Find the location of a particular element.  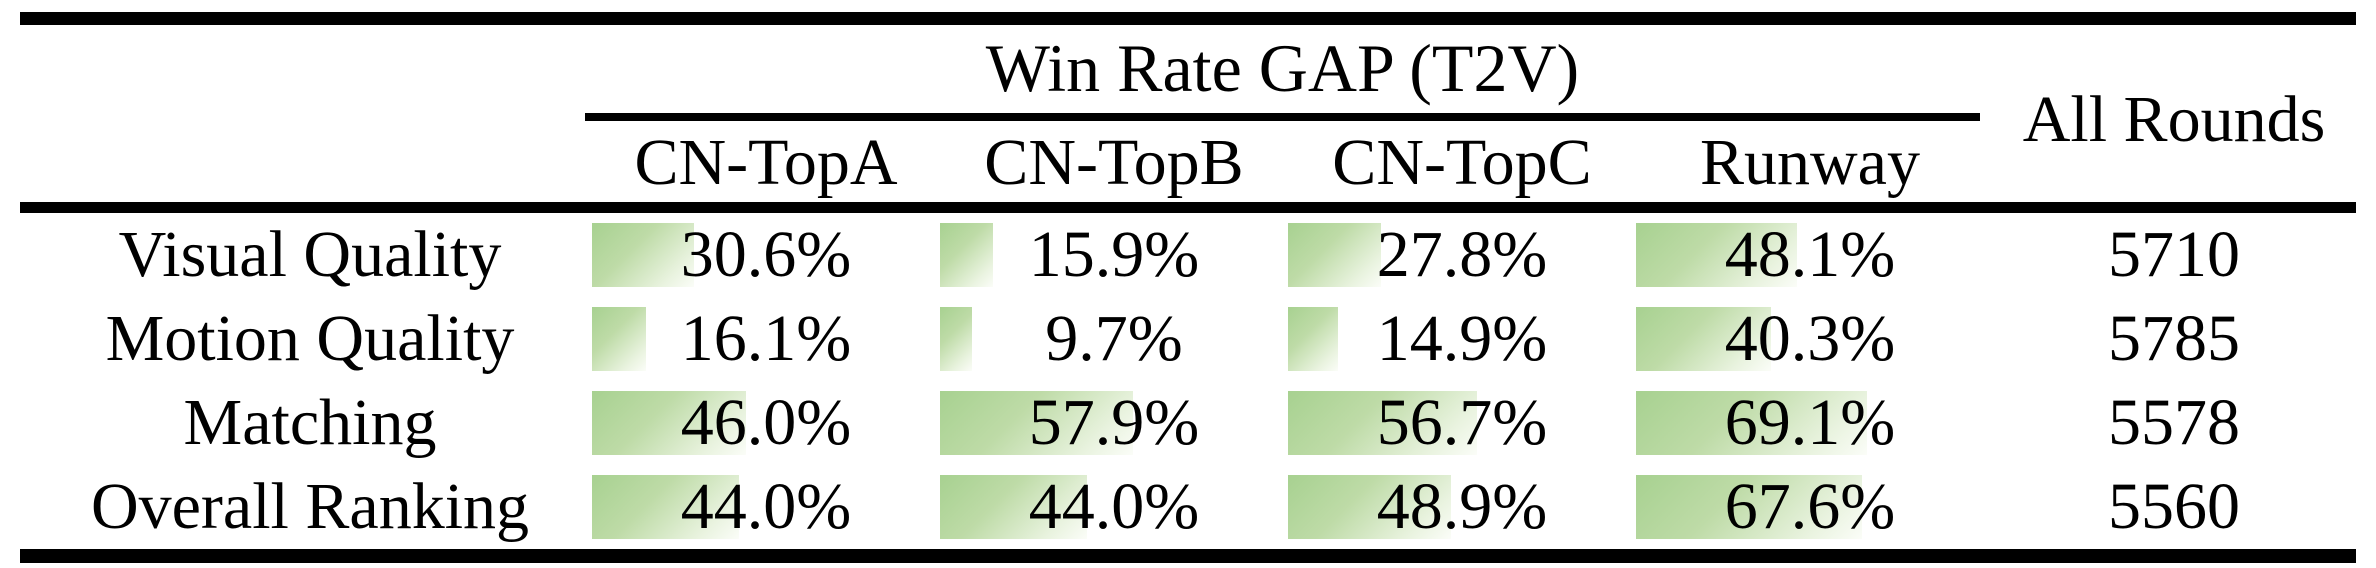

cell-motion-quality-runway: 40.3% is located at coordinates (1810, 339).